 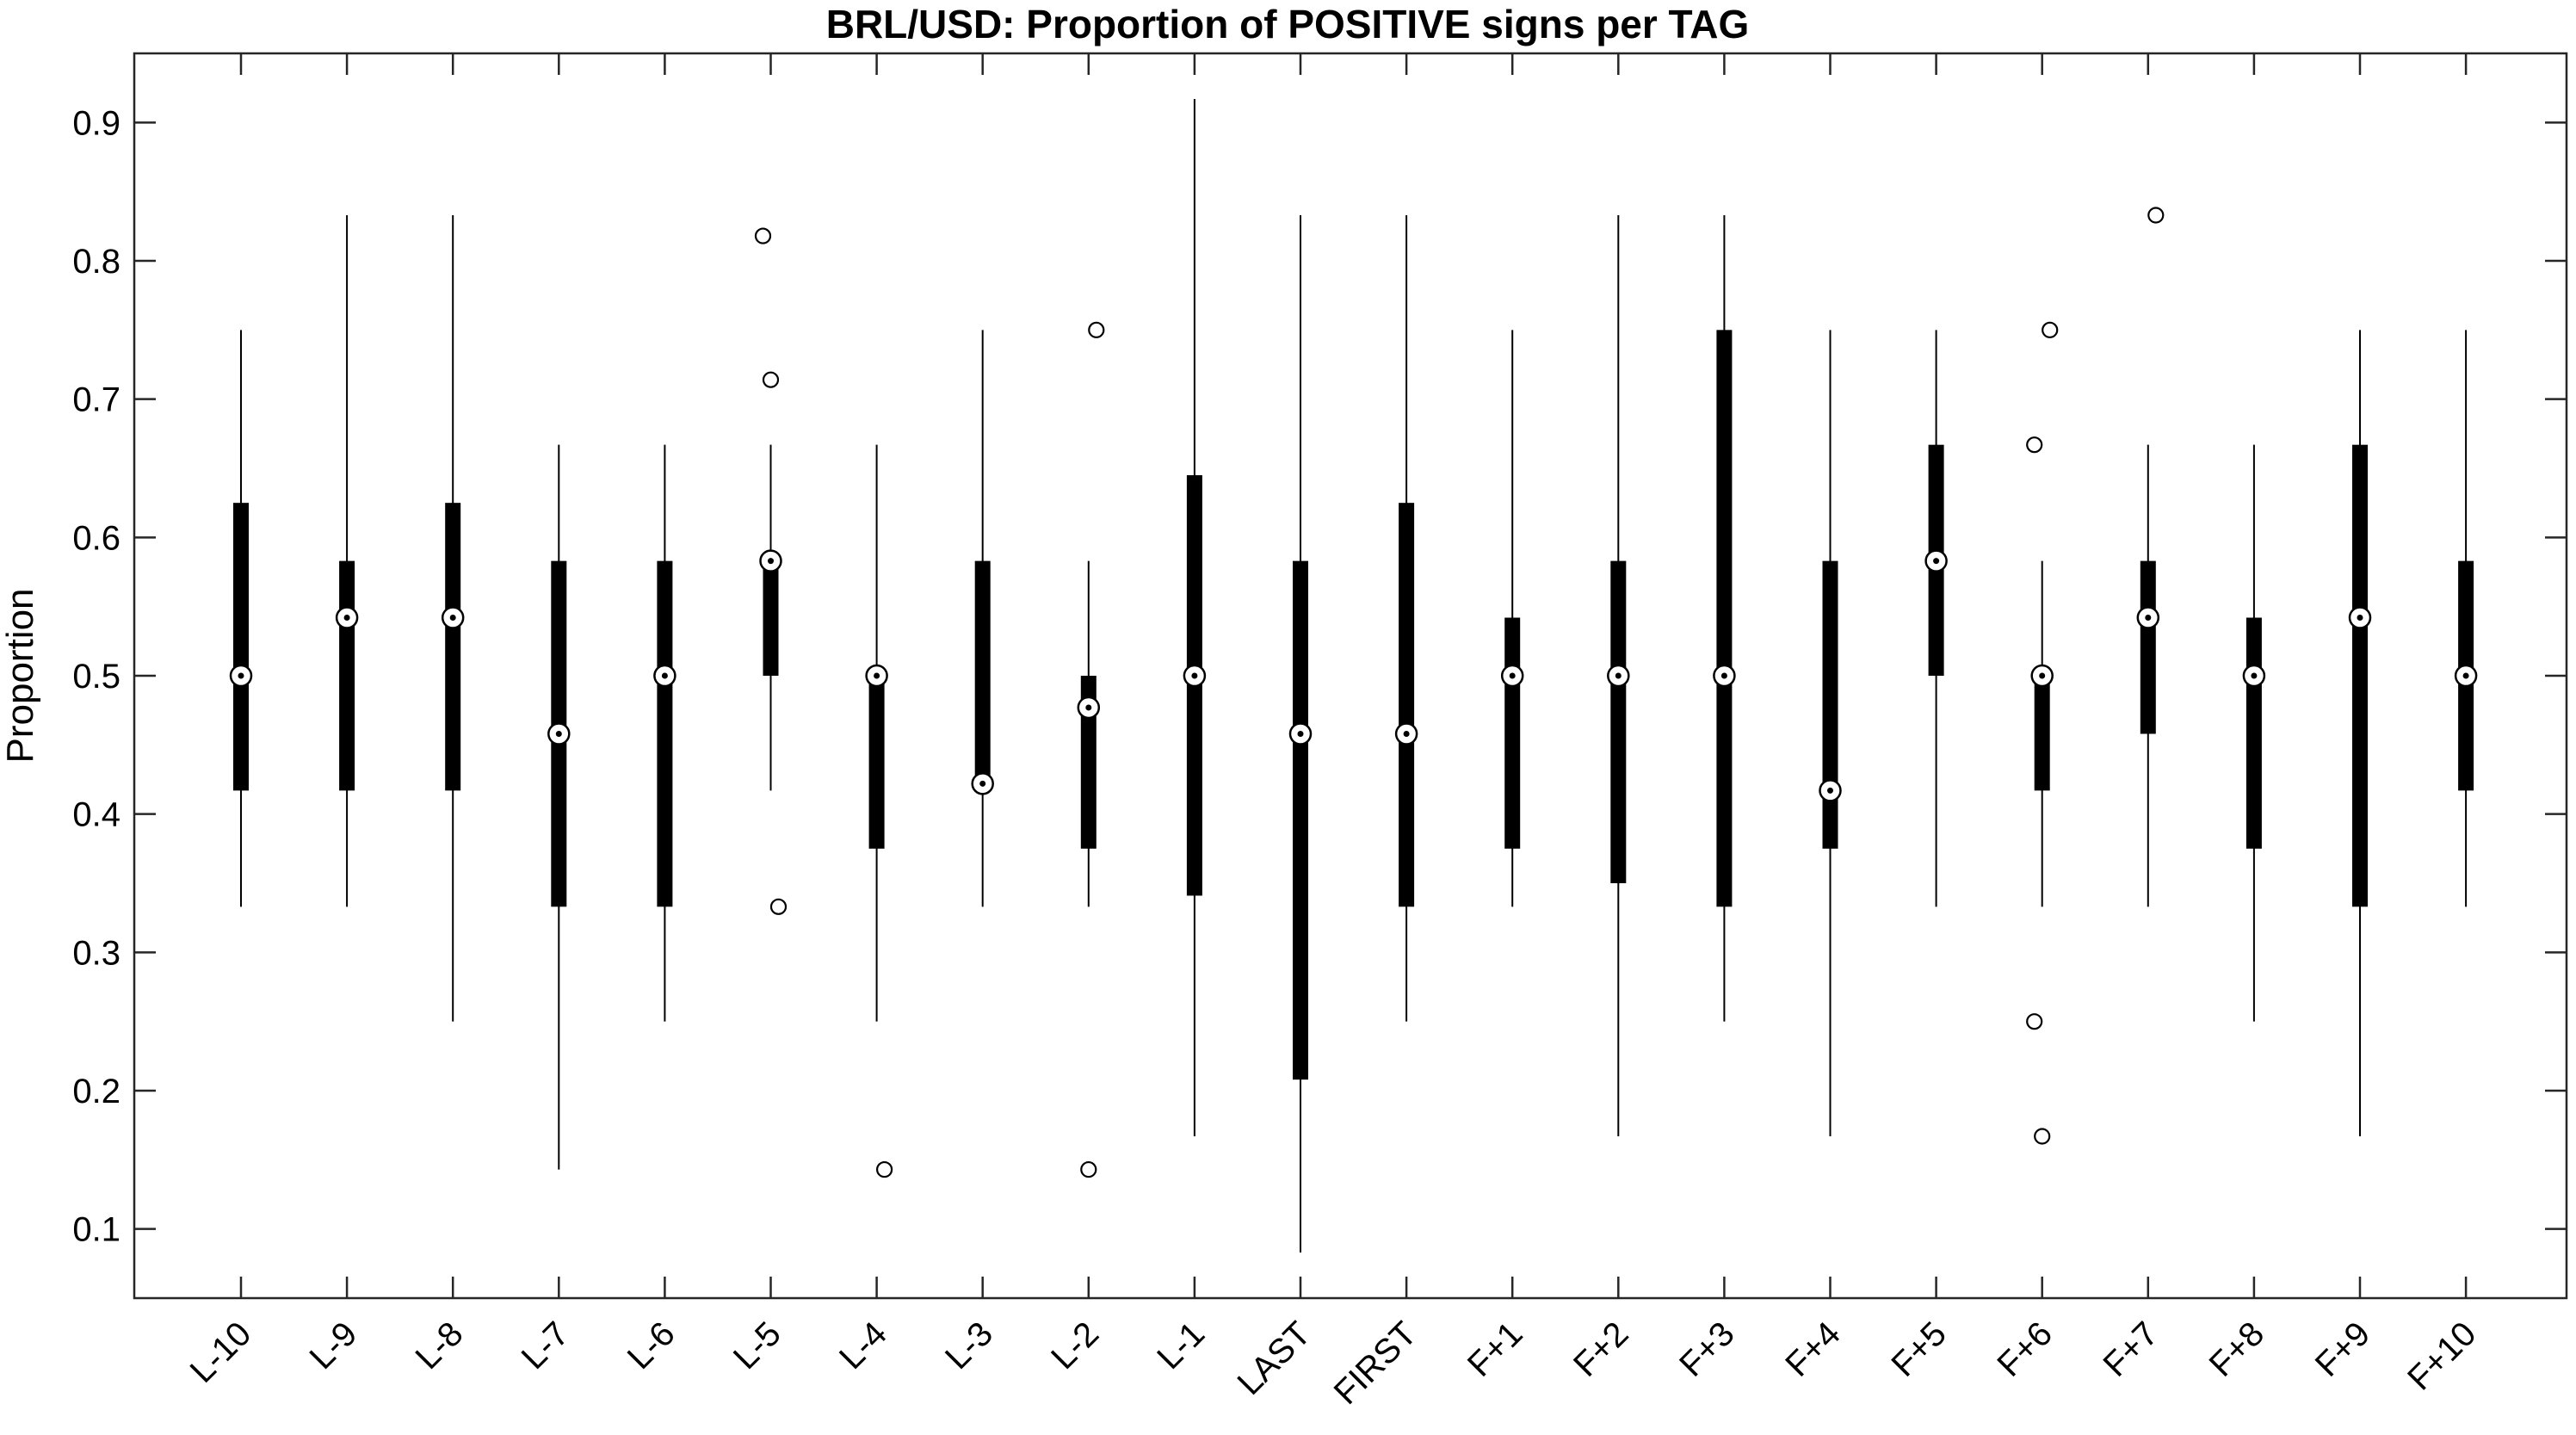 I want to click on x-tick-label: L-9, so click(x=333, y=1345).